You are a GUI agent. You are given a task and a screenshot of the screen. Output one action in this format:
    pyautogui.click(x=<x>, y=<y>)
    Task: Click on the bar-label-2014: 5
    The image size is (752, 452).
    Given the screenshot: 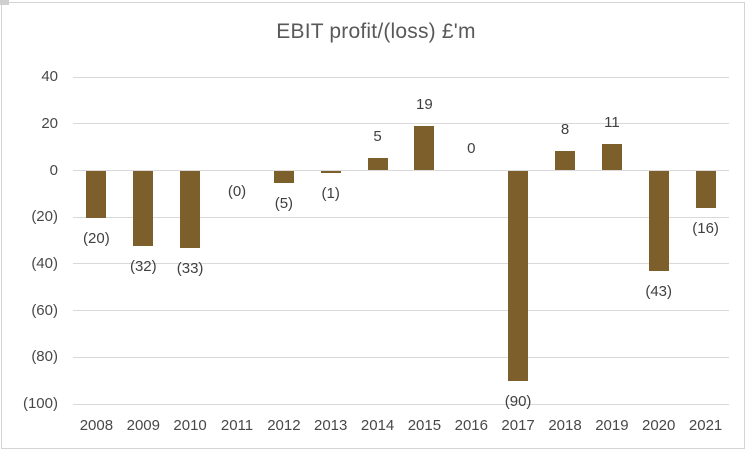 What is the action you would take?
    pyautogui.click(x=377, y=137)
    